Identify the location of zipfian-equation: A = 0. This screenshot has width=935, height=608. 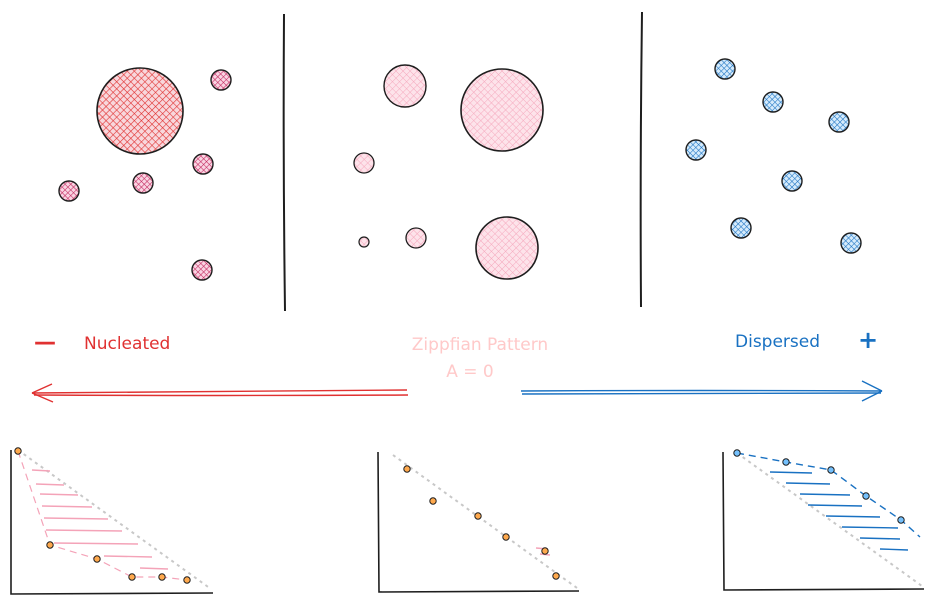
(470, 372).